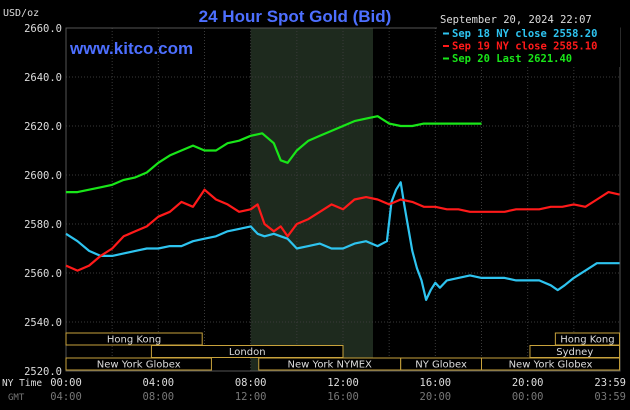 The height and width of the screenshot is (410, 630). What do you see at coordinates (22, 383) in the screenshot?
I see `ny-time-label: NY Time` at bounding box center [22, 383].